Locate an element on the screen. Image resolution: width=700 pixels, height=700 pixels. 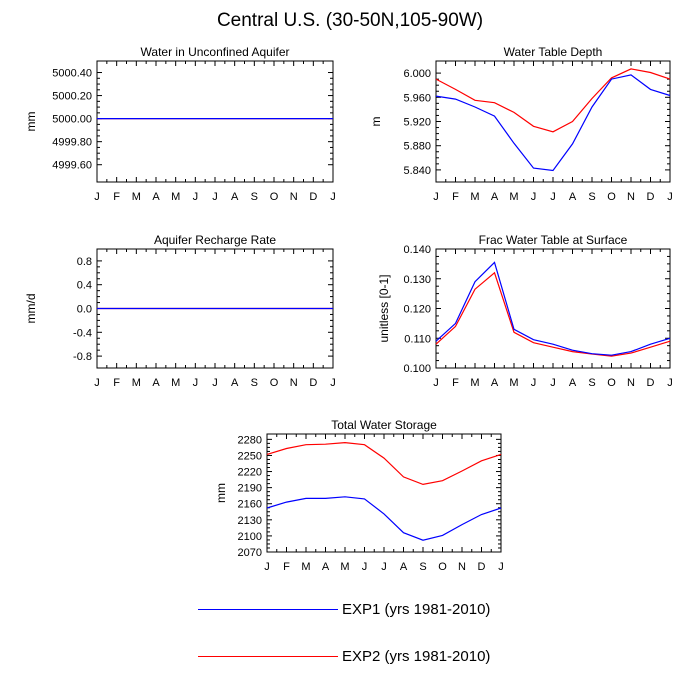
legend-label-exp2: EXP2 (yrs 1981-2010) is located at coordinates (416, 656).